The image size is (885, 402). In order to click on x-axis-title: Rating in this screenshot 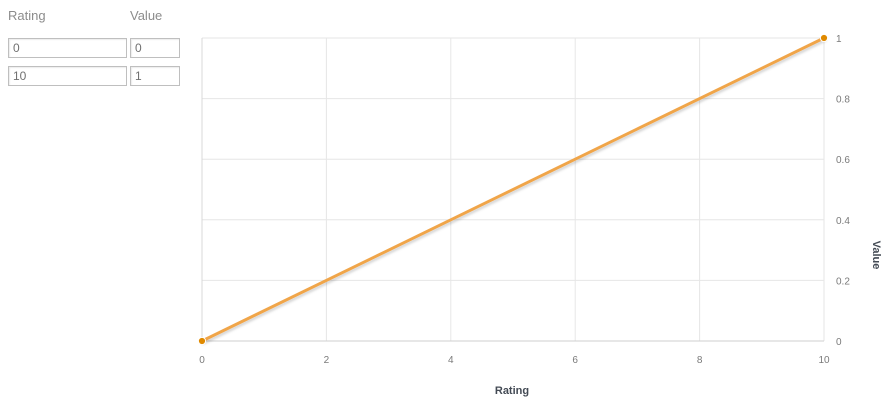, I will do `click(512, 391)`.